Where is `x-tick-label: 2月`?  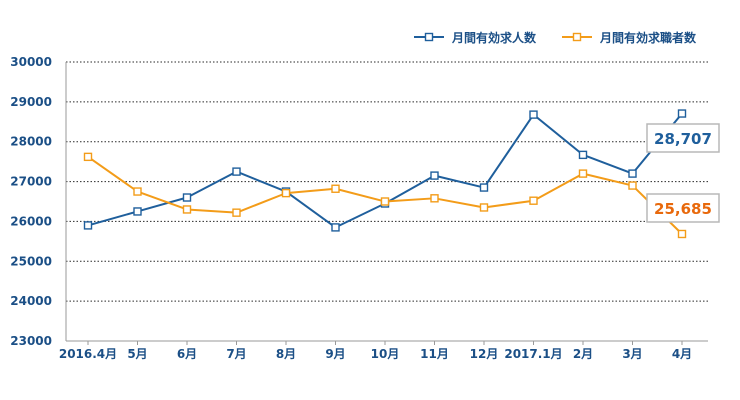 x-tick-label: 2月 is located at coordinates (583, 354).